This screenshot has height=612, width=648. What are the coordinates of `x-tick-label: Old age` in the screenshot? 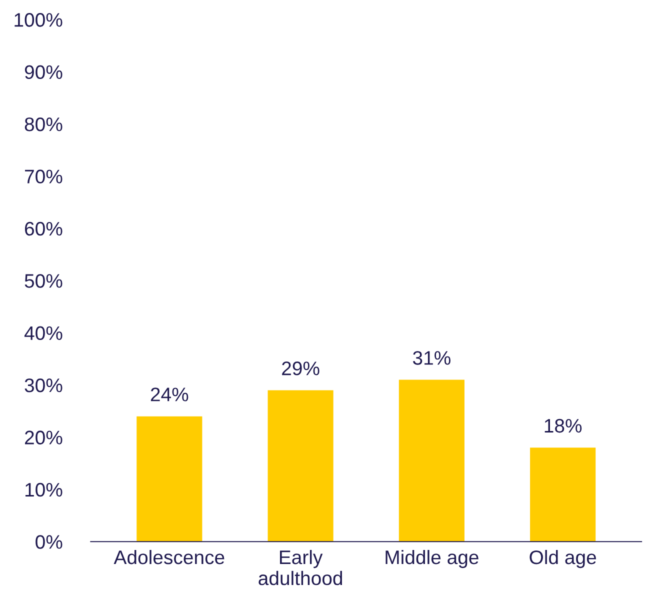 It's located at (563, 559).